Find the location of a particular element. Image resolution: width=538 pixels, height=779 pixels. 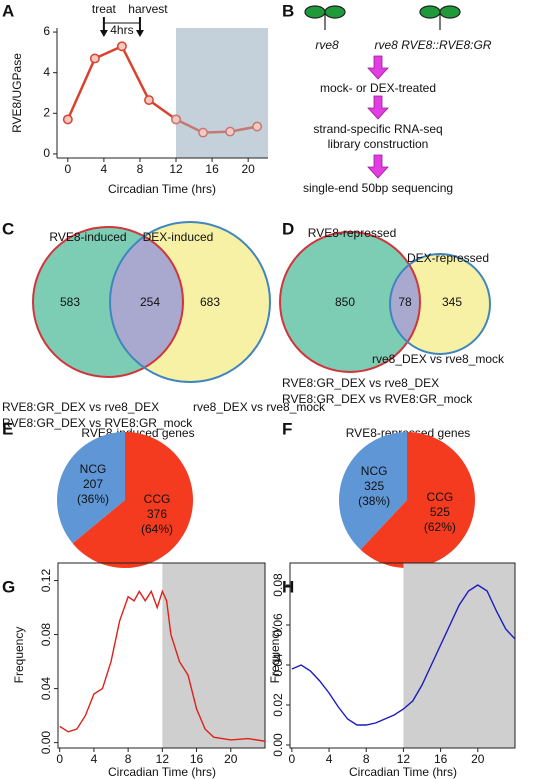

slice-percent: (38%) is located at coordinates (374, 501).